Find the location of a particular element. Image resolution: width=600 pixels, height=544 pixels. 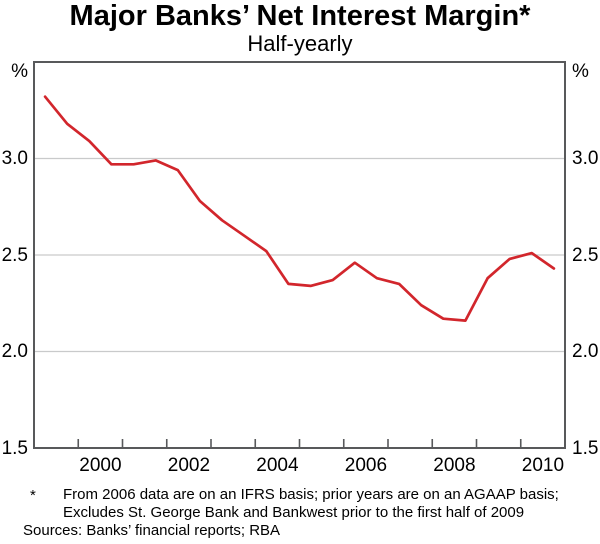

x-axis-label: 2006 is located at coordinates (366, 465).